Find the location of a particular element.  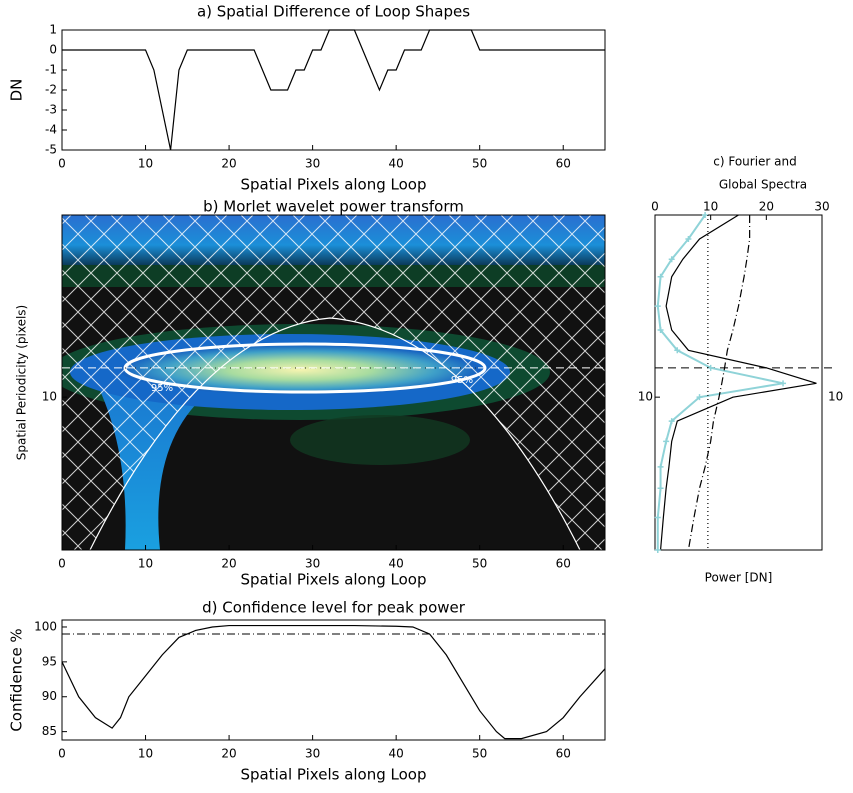

y-axis-label: Spatial Periodicity (pixels) is located at coordinates (22, 382).